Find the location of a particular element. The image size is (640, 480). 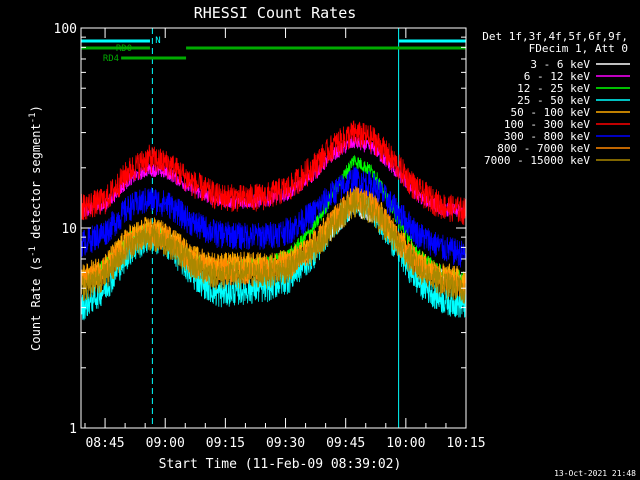

x-tick-label-08-45: 08:45 is located at coordinates (104, 443).